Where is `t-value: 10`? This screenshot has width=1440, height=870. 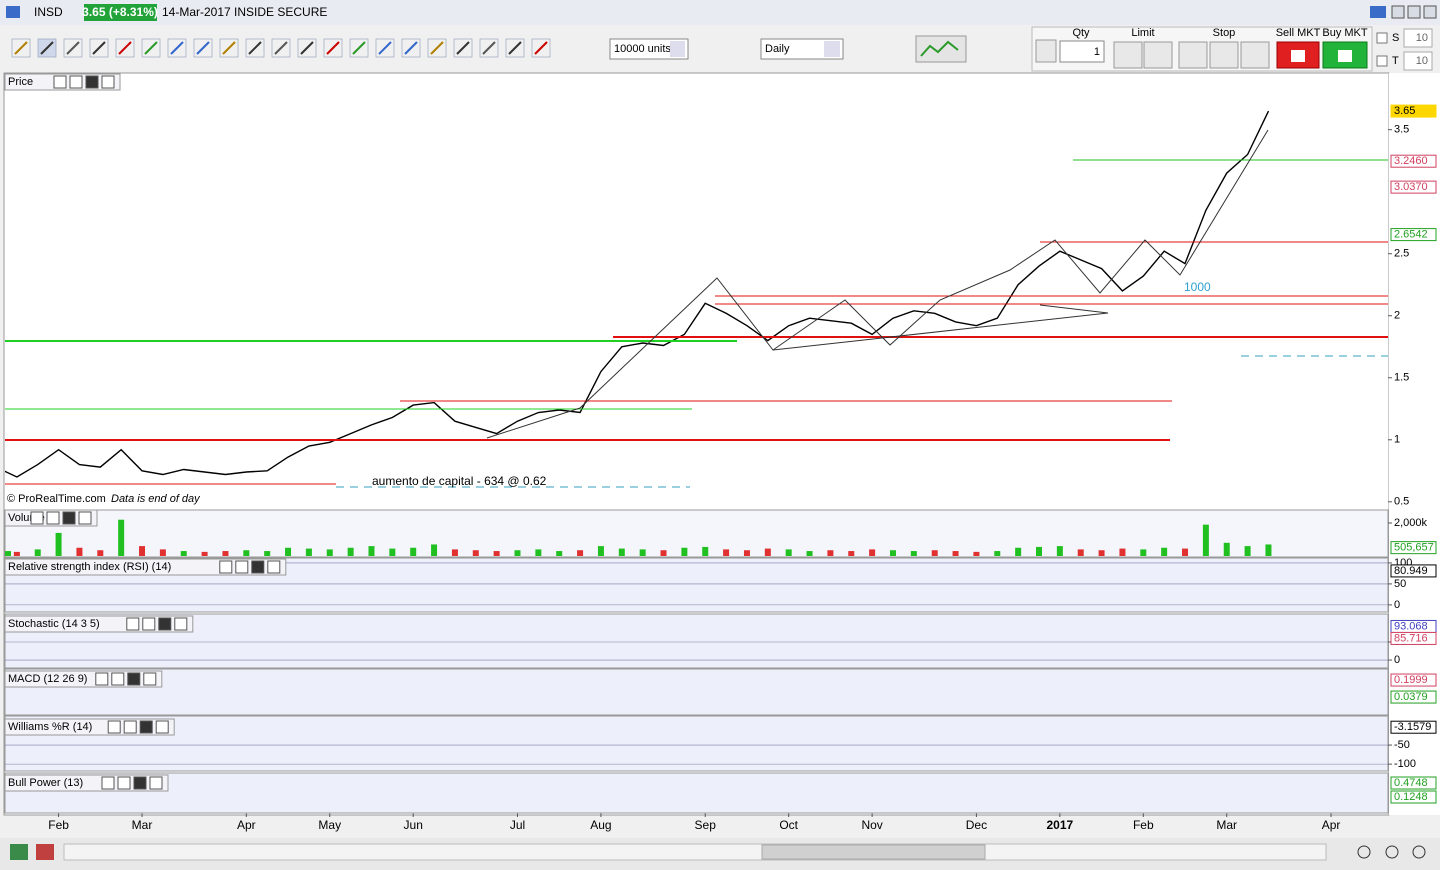 t-value: 10 is located at coordinates (1422, 61).